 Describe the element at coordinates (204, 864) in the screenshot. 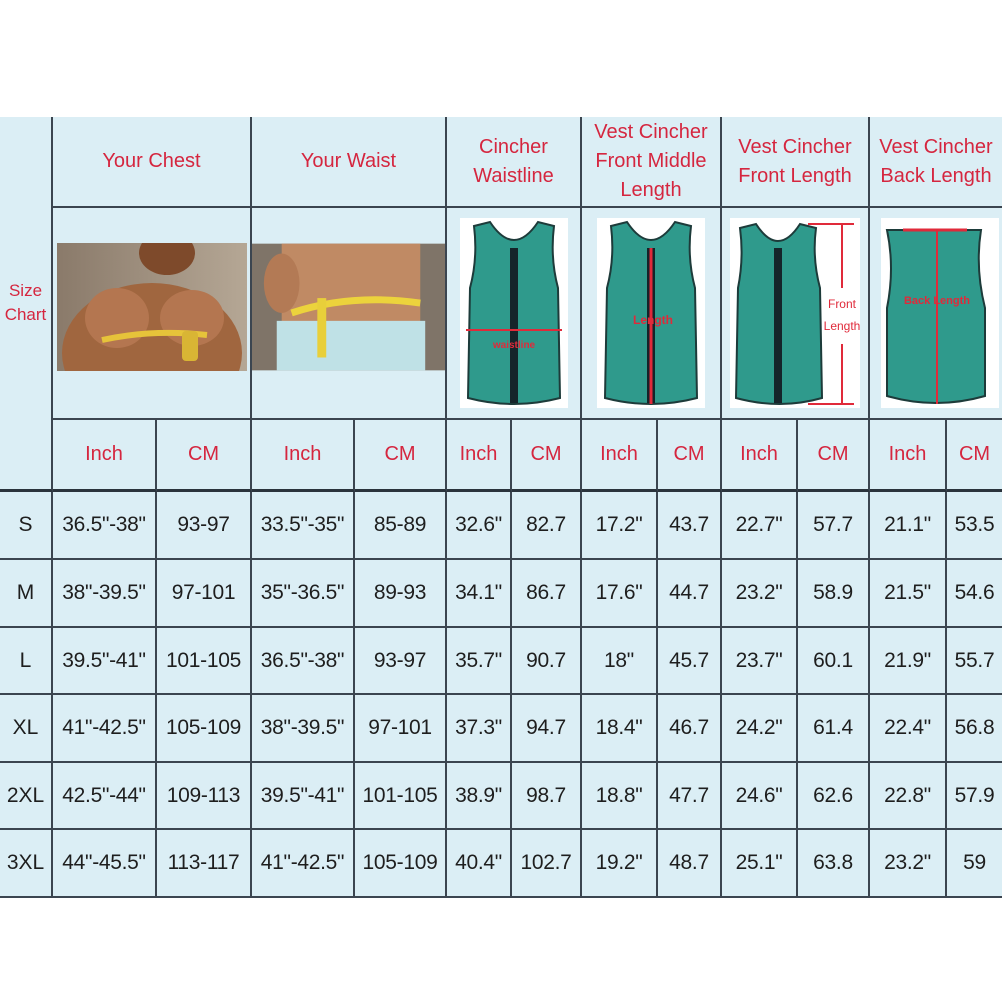

I see `table-cell: 113-117` at that location.